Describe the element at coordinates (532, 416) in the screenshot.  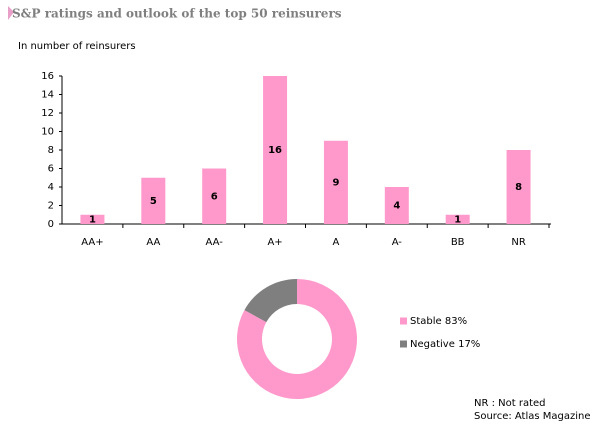
I see `annotation: Source: Atlas Magazine` at that location.